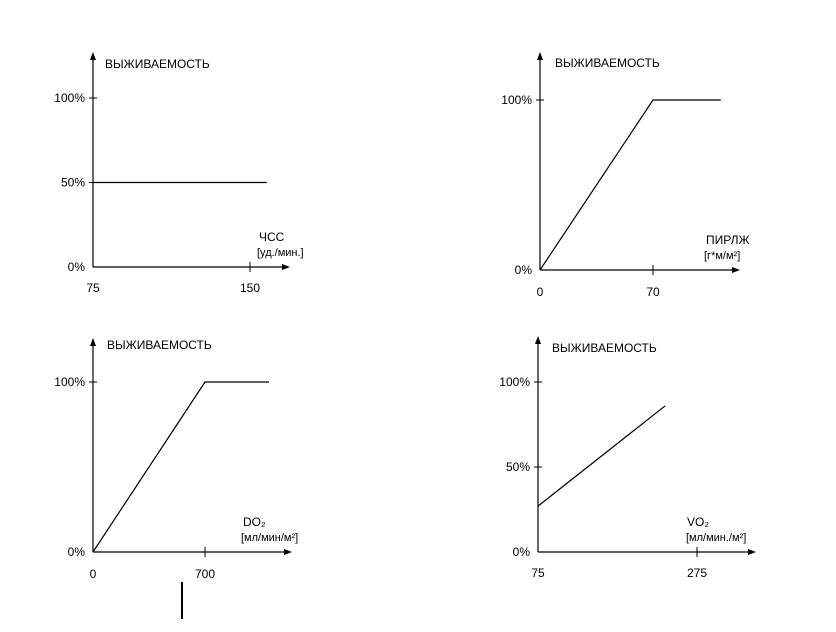 The height and width of the screenshot is (632, 836). I want to click on x-axis-unit: [мл/мин/м²], so click(269, 538).